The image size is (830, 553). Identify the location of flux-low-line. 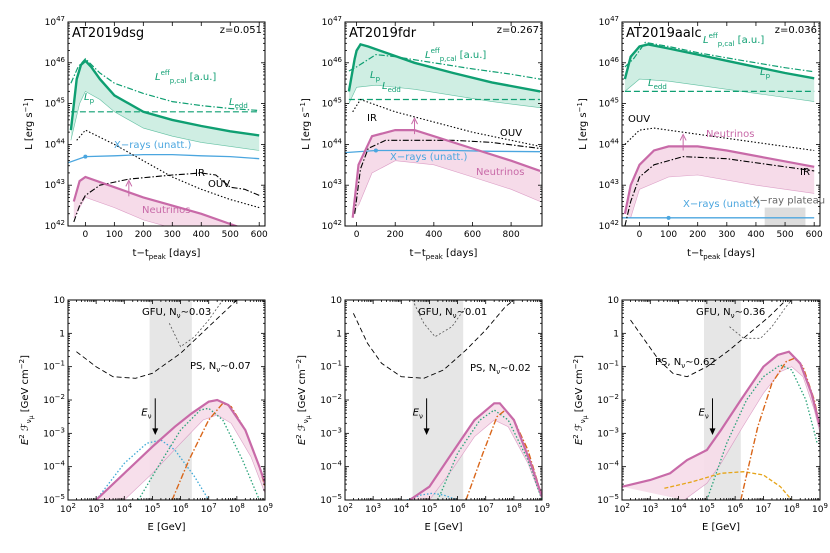
(194, 457).